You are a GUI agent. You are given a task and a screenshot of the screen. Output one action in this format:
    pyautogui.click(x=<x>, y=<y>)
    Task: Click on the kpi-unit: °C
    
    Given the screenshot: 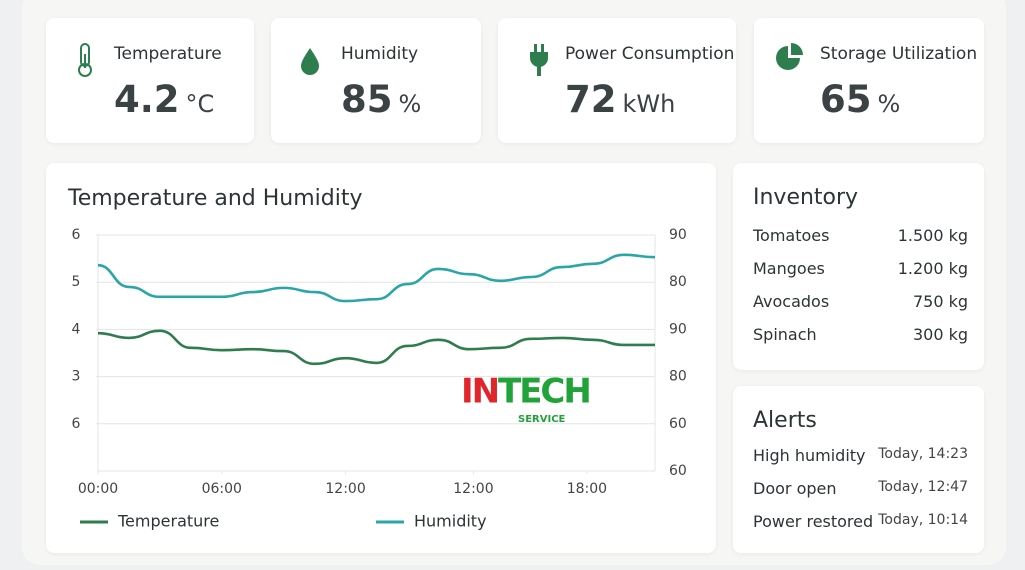 What is the action you would take?
    pyautogui.click(x=200, y=104)
    